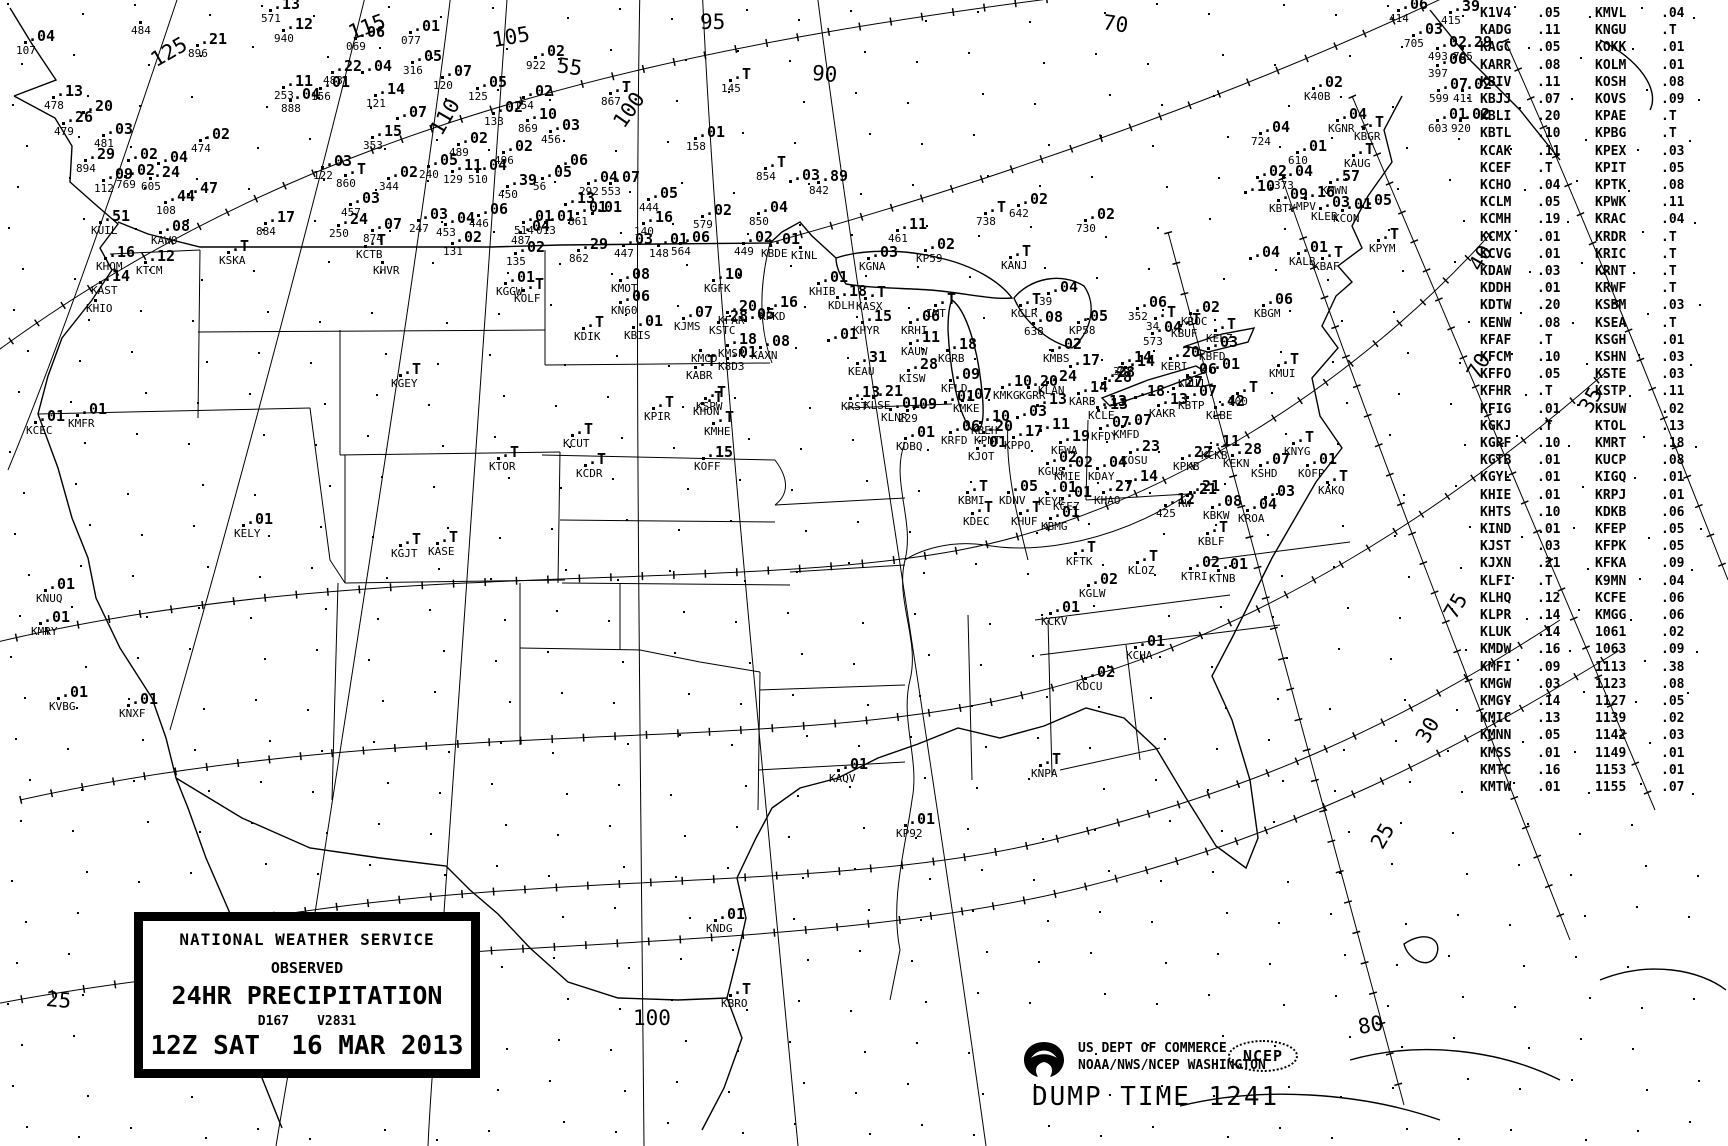 Image resolution: width=1728 pixels, height=1146 pixels. Describe the element at coordinates (1012, 500) in the screenshot. I see `station-id: KDNV` at that location.